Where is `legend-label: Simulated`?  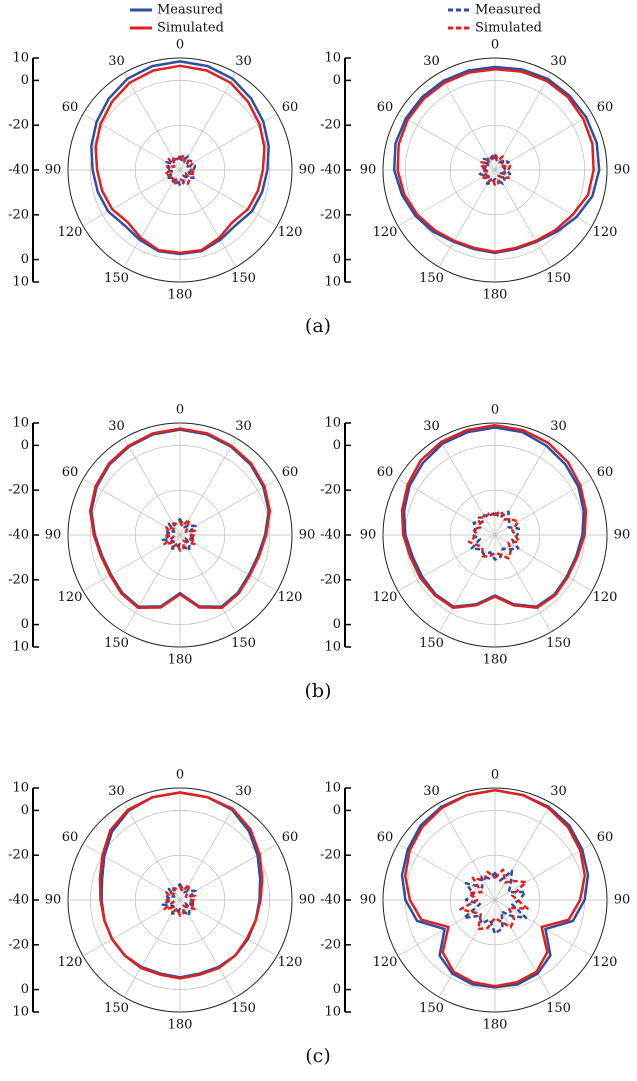
legend-label: Simulated is located at coordinates (190, 28).